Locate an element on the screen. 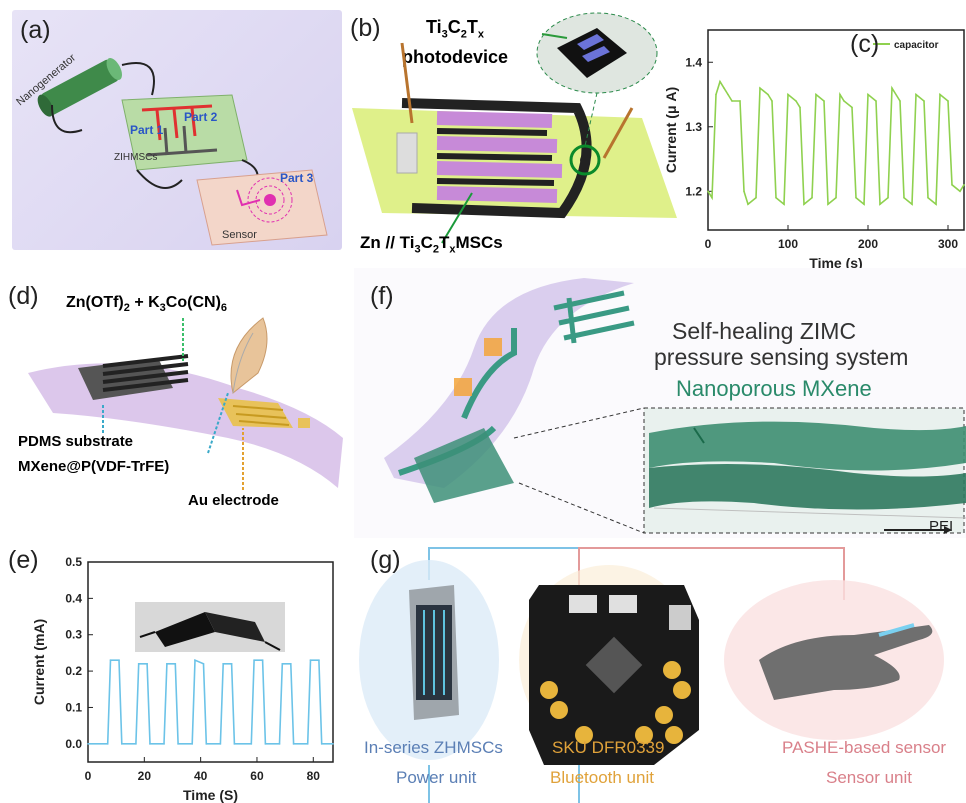 The height and width of the screenshot is (803, 966). panel-e-label: (e) is located at coordinates (23, 560).